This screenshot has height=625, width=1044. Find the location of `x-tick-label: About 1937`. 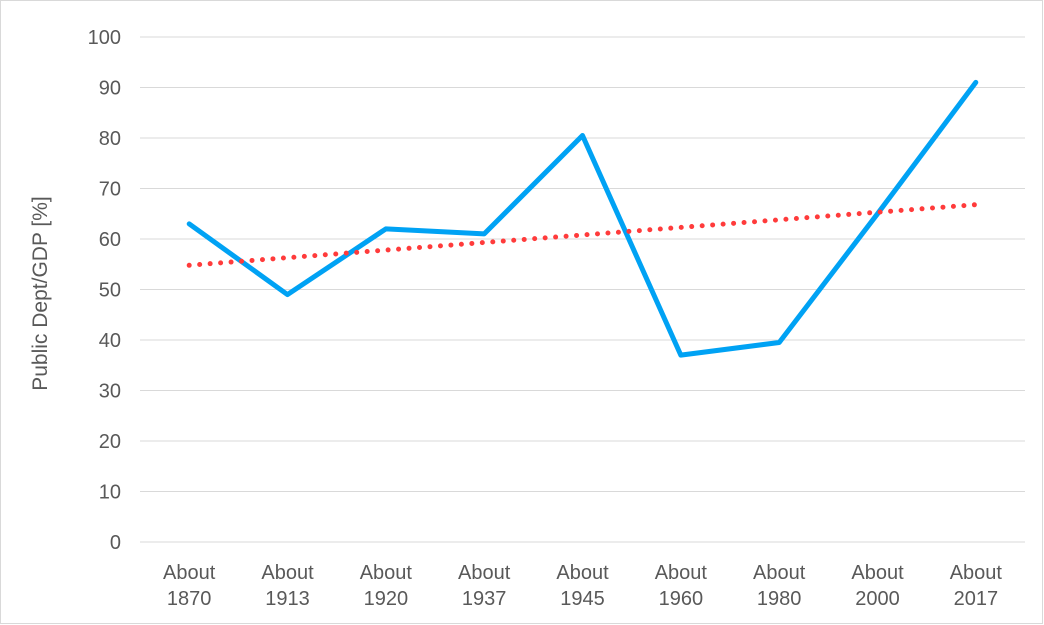

x-tick-label: About 1937 is located at coordinates (484, 586).